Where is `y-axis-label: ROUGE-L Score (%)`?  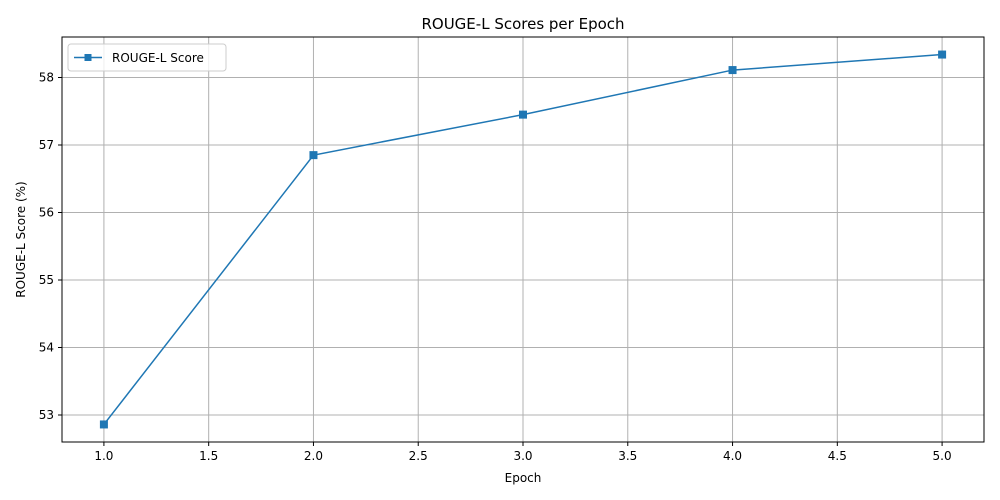 y-axis-label: ROUGE-L Score (%) is located at coordinates (21, 239).